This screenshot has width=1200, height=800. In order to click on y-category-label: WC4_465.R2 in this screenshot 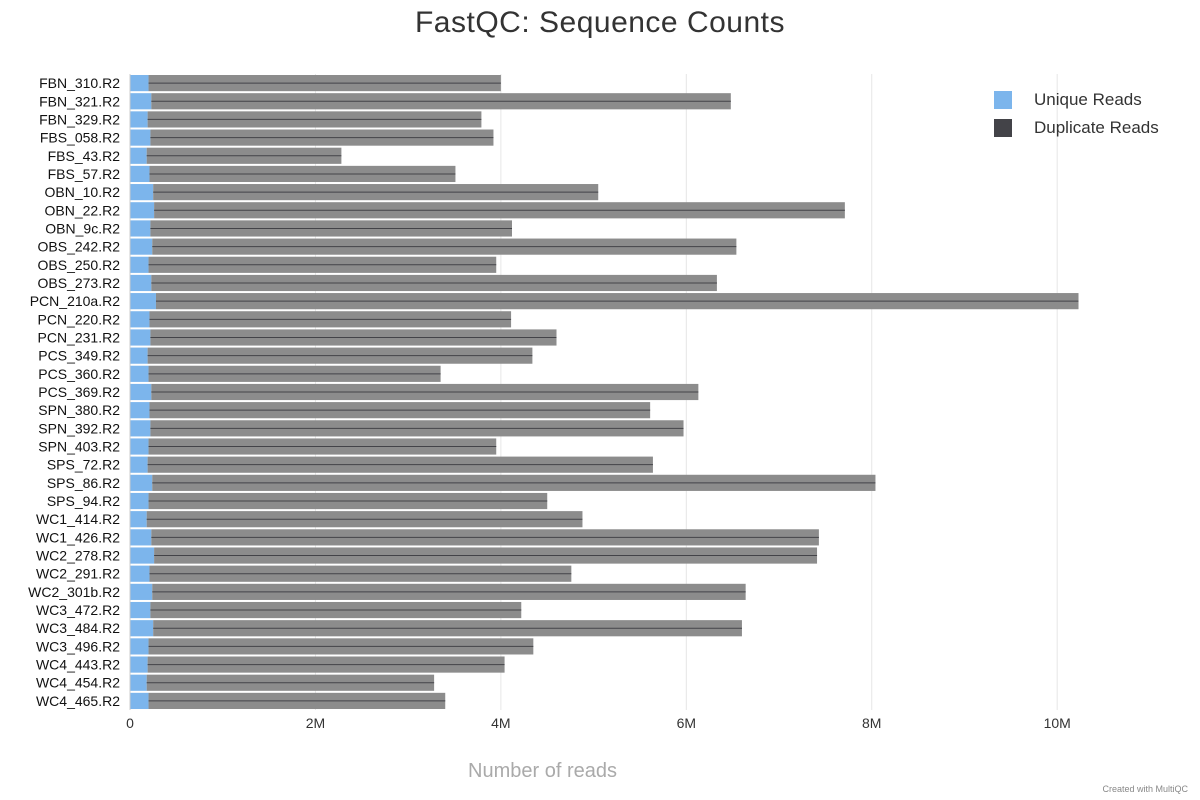, I will do `click(78, 701)`.